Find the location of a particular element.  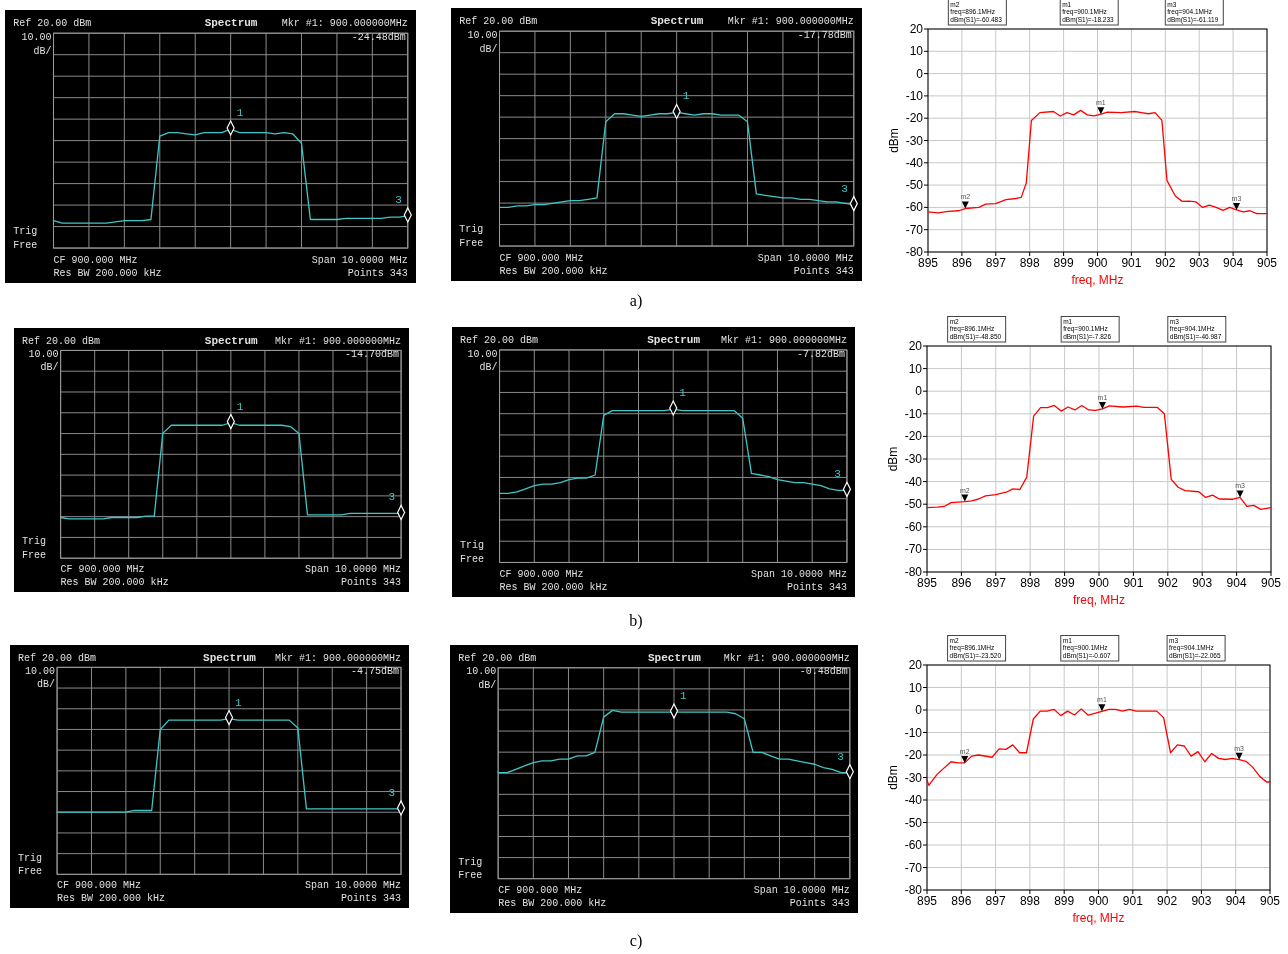

text: -4.75dBm is located at coordinates (375, 671).